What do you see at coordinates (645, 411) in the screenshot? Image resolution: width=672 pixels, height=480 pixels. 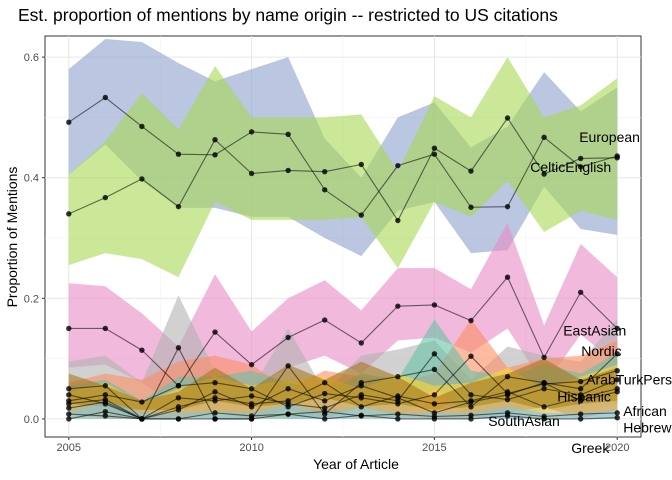 I see `series-label-african: African` at bounding box center [645, 411].